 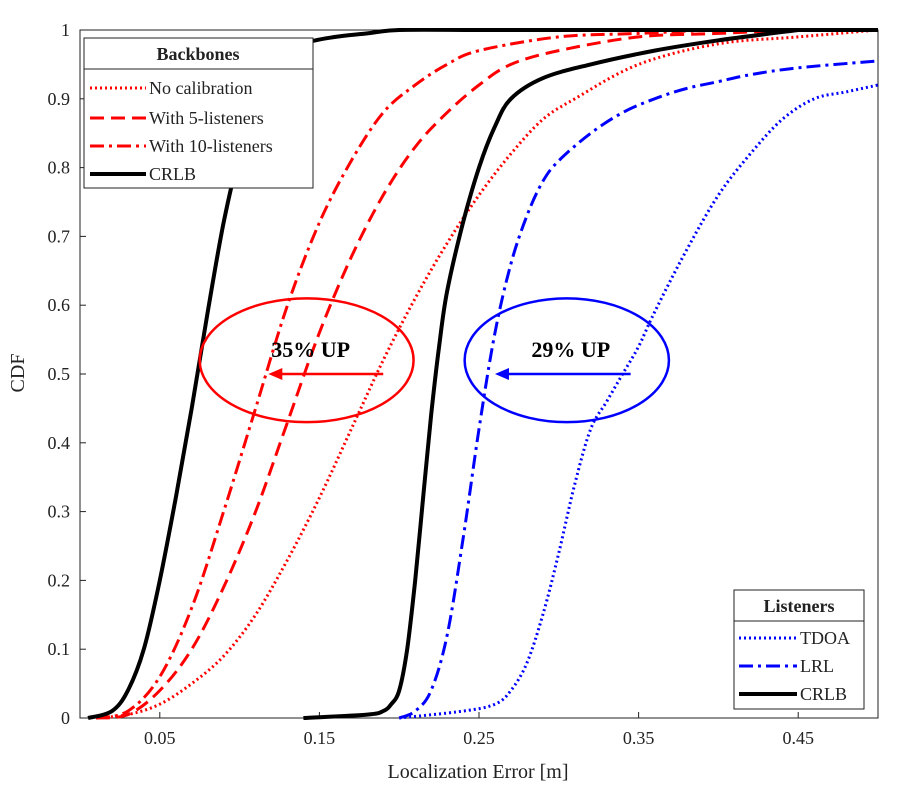 I want to click on y-tick-label-0-4: 0.4, so click(x=59, y=443).